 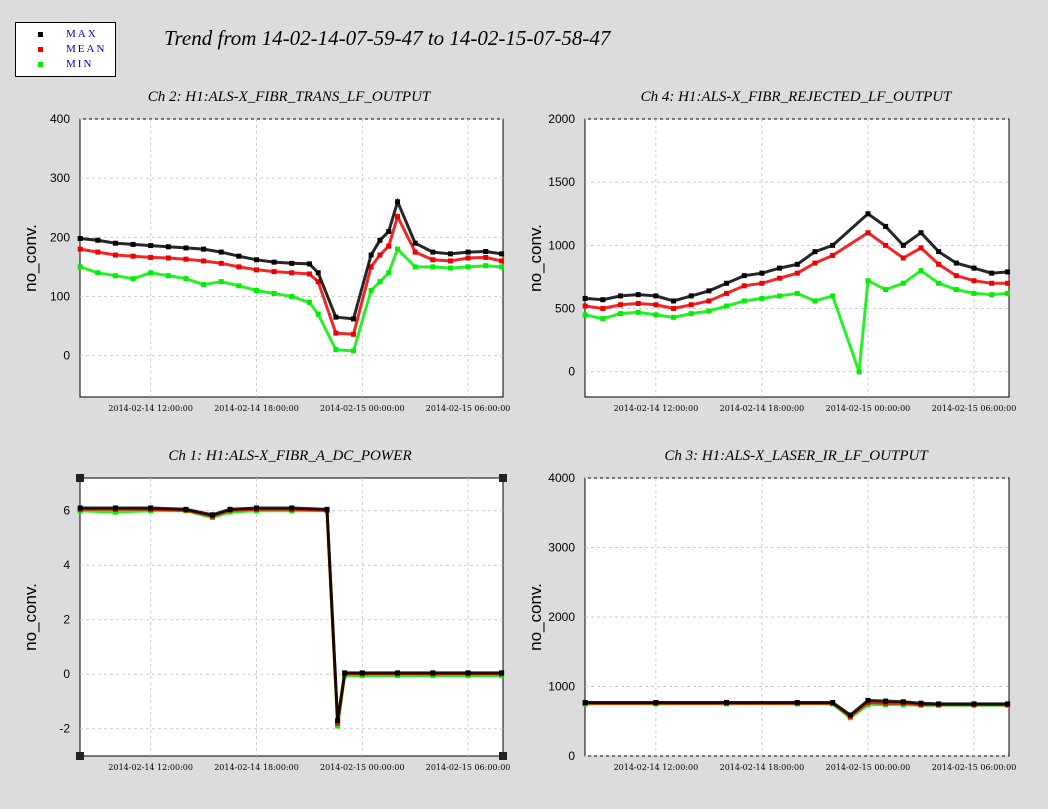 What do you see at coordinates (561, 478) in the screenshot?
I see `y-tick-label: 4000` at bounding box center [561, 478].